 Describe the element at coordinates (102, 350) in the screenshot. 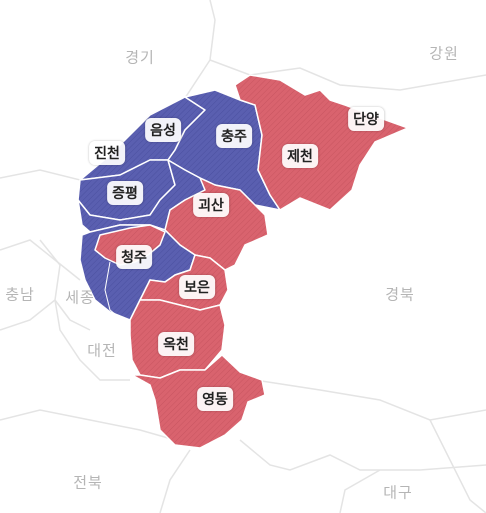

I see `neighbor-label-daejeon: 대전` at that location.